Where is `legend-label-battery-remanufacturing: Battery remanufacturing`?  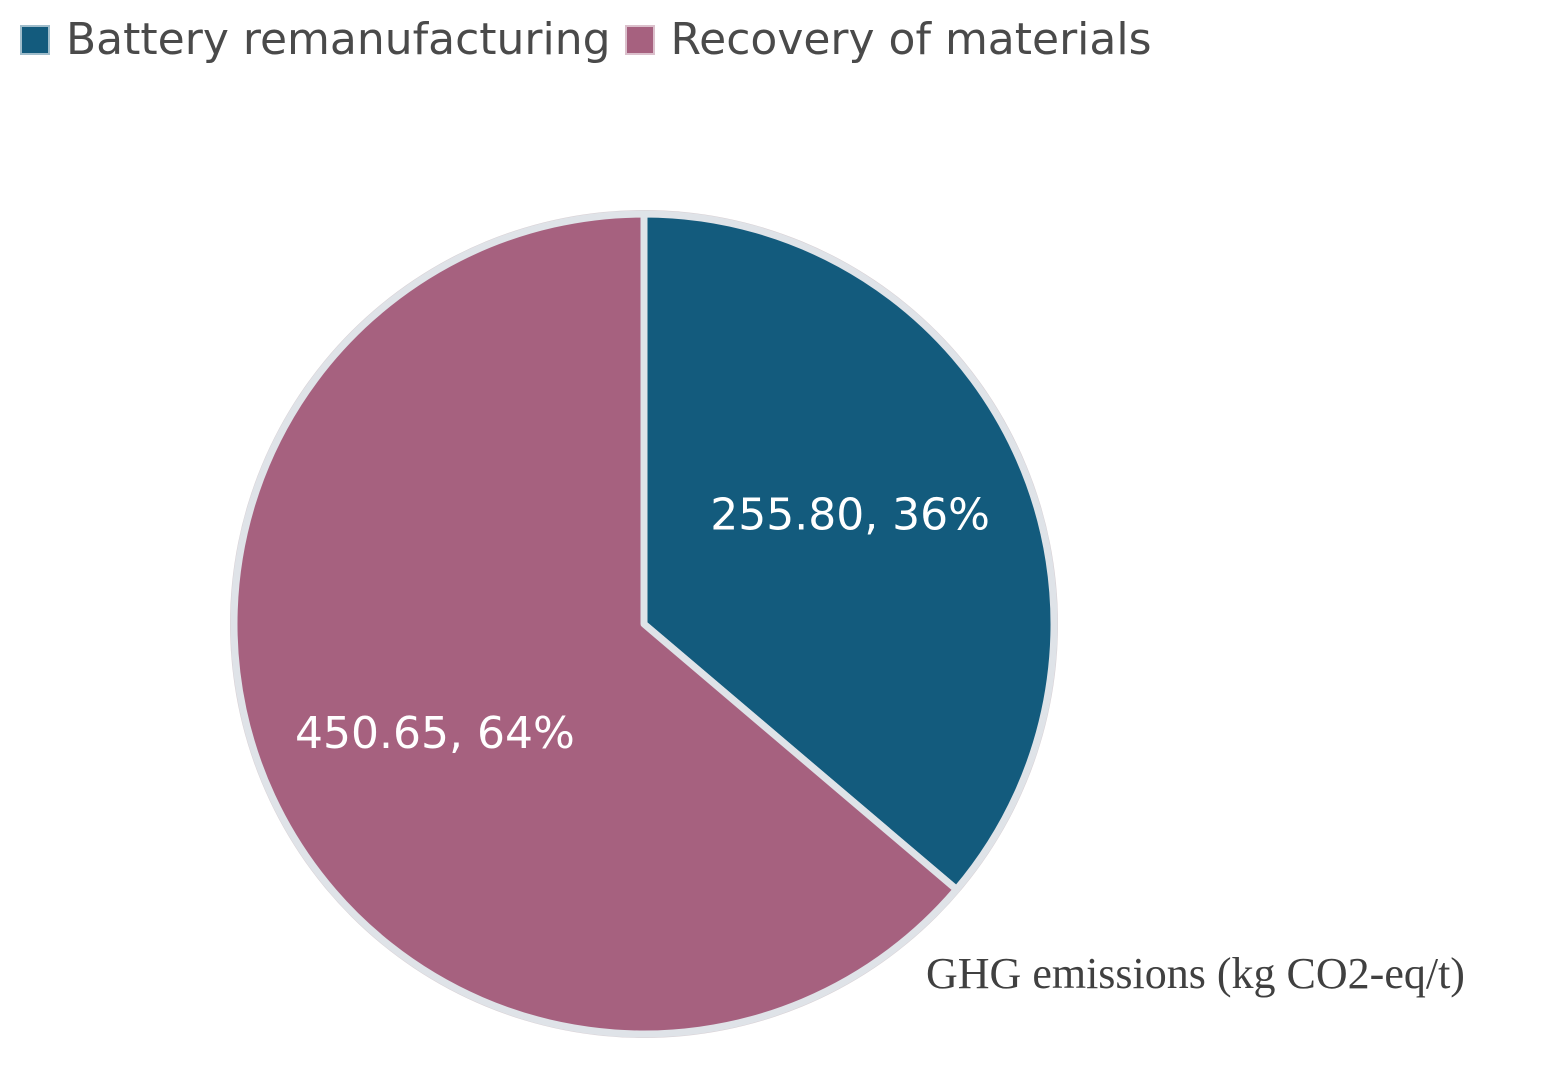
legend-label-battery-remanufacturing: Battery remanufacturing is located at coordinates (338, 39).